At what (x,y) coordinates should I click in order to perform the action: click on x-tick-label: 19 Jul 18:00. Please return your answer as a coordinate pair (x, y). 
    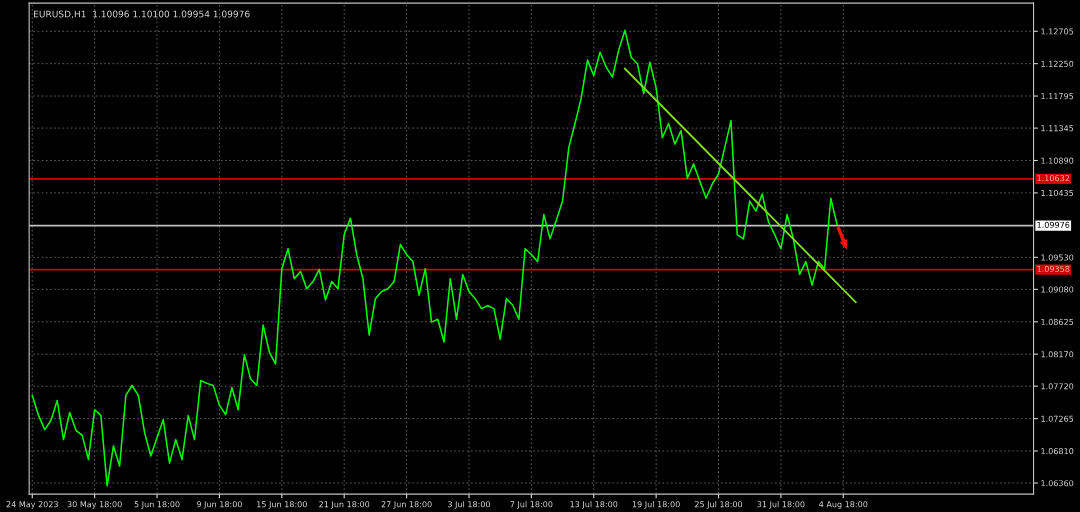
    Looking at the image, I should click on (656, 505).